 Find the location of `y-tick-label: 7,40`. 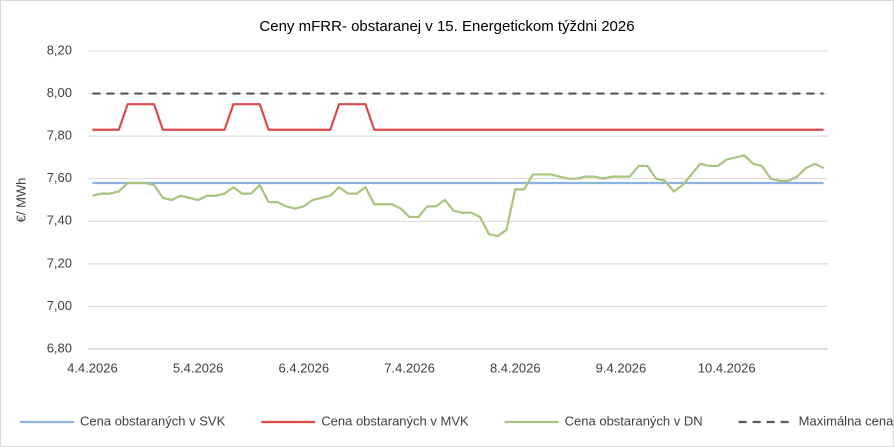

y-tick-label: 7,40 is located at coordinates (59, 220).